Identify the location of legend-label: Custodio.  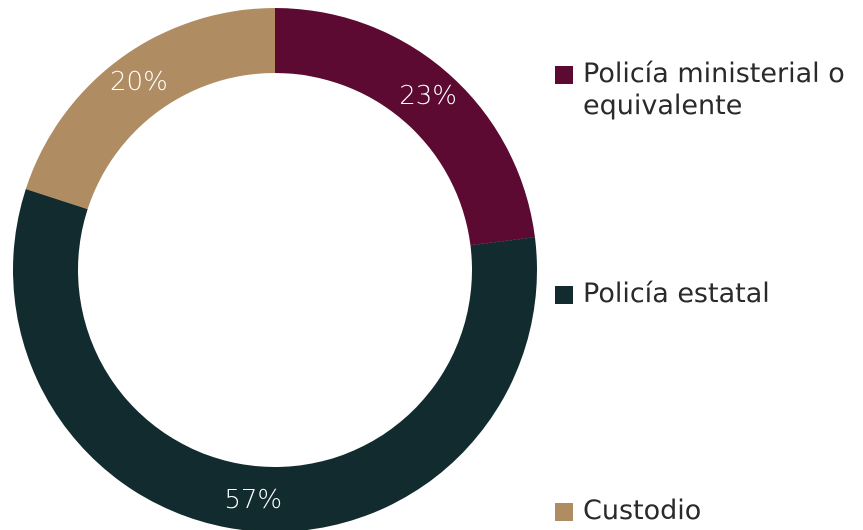
(642, 510).